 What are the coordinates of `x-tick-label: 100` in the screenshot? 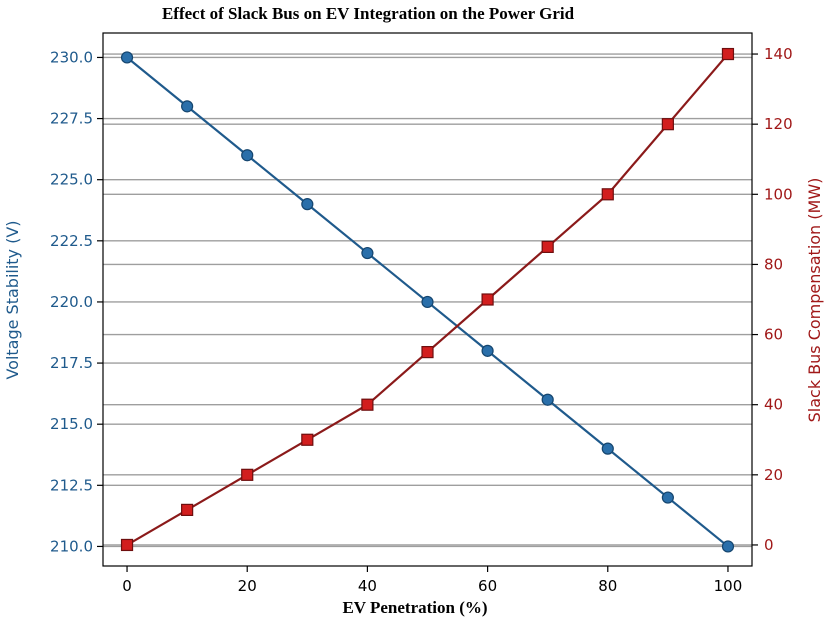 It's located at (728, 586).